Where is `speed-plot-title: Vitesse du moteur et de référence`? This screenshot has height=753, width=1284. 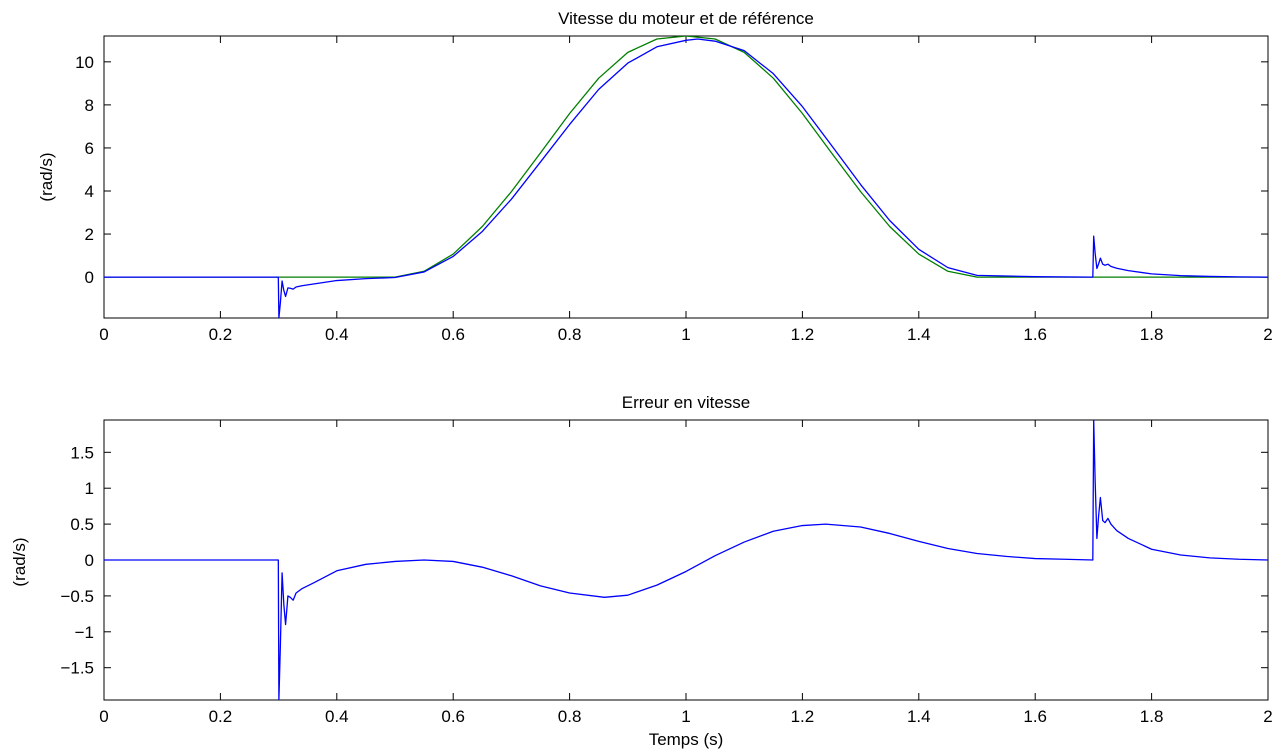
speed-plot-title: Vitesse du moteur et de référence is located at coordinates (686, 18).